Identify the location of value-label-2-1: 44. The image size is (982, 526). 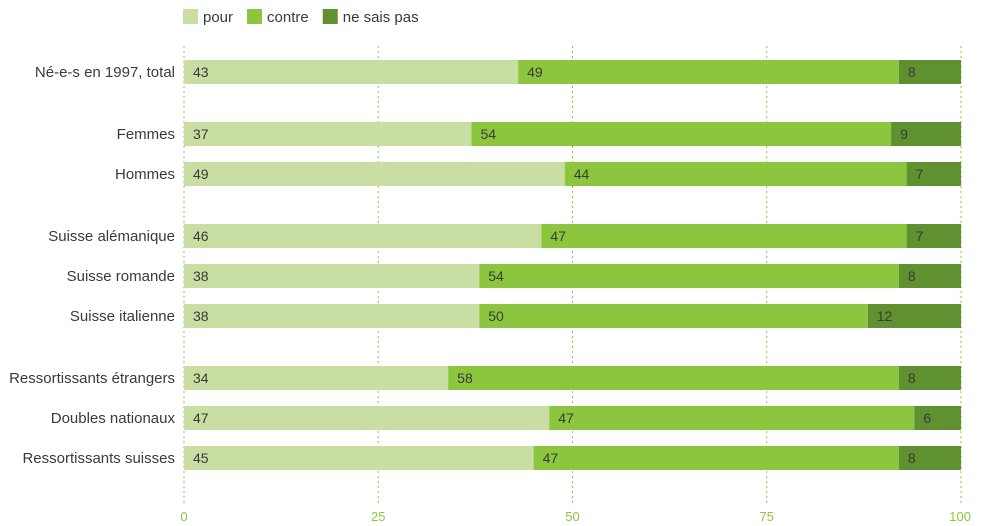
(582, 174).